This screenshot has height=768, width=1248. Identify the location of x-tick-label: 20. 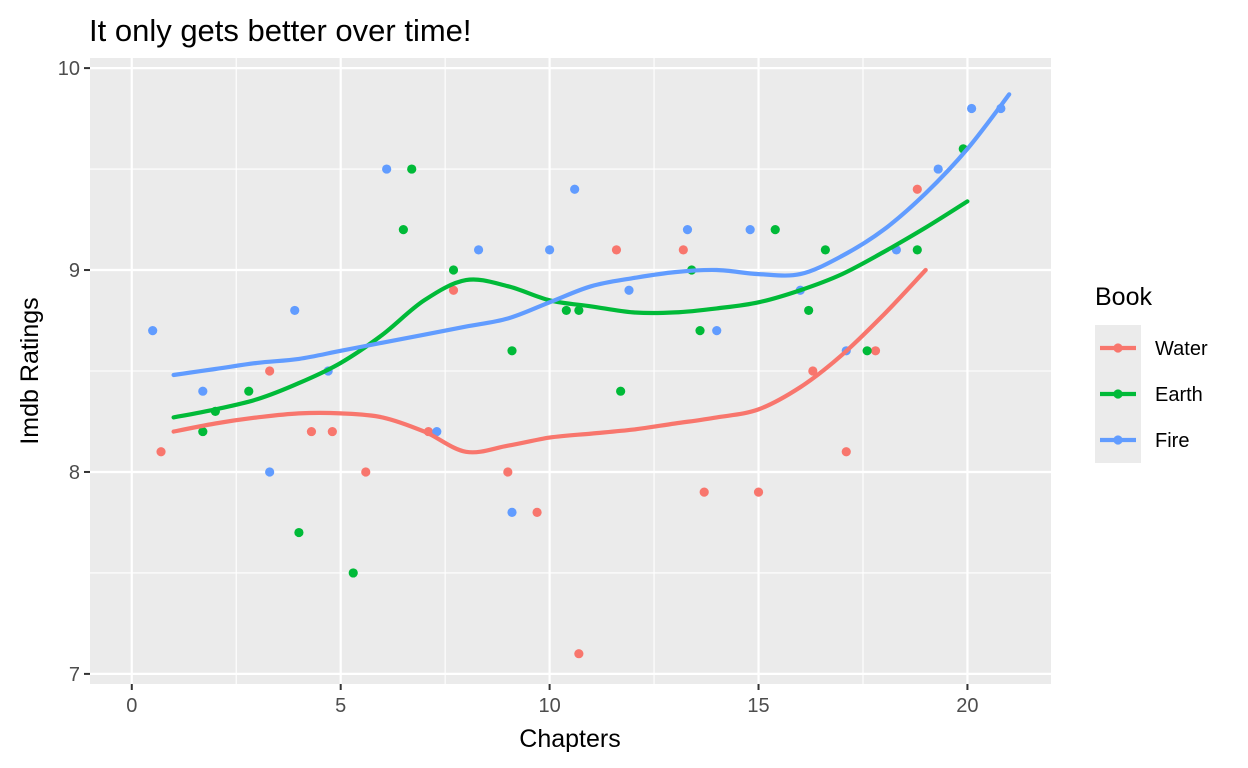
(967, 706).